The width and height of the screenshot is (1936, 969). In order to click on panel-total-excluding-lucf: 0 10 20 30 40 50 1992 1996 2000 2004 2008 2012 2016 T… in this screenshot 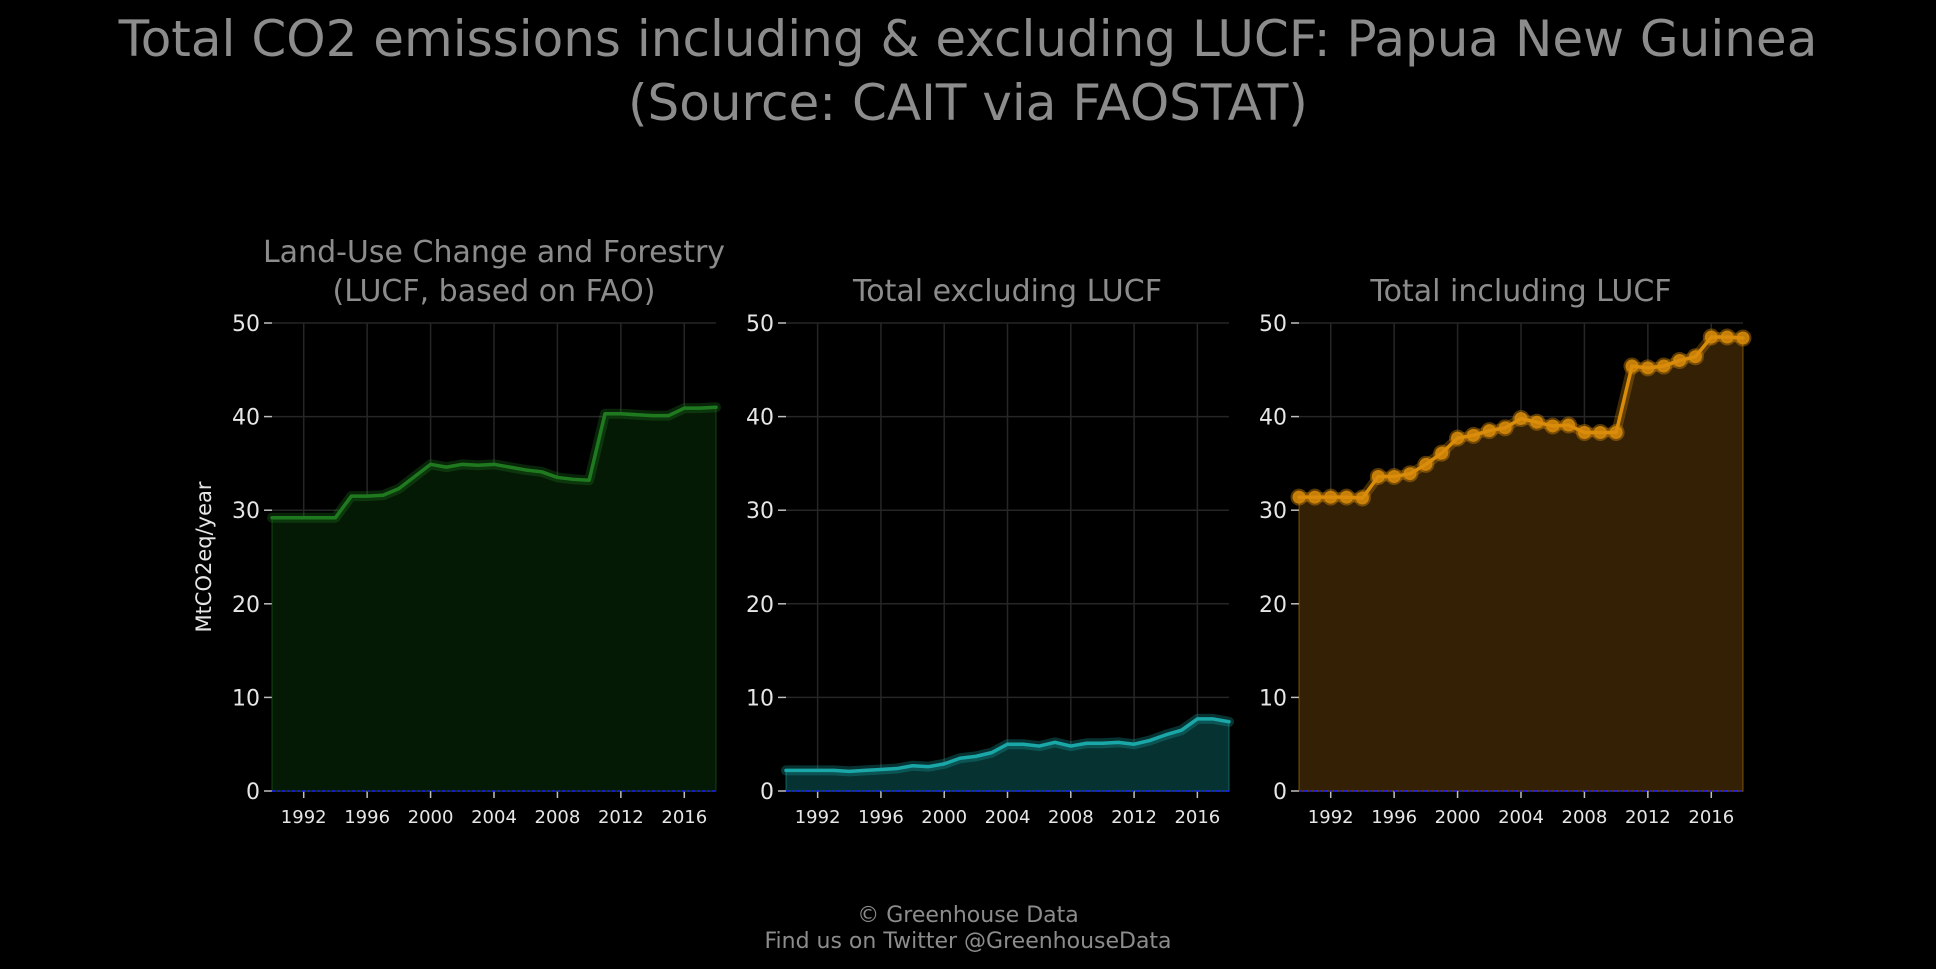, I will do `click(990, 551)`.